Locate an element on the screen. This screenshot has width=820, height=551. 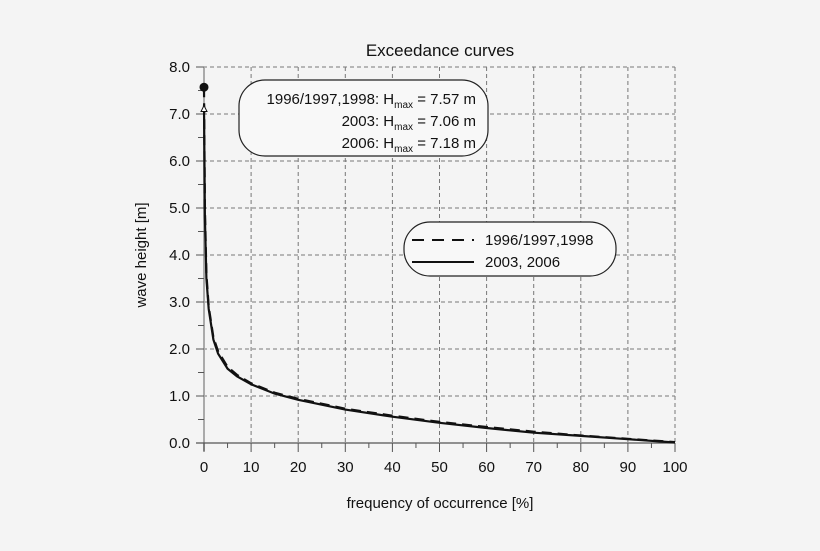
annotation-line: 1996/1997,1998: Hmax = 7.57 m is located at coordinates (371, 101).